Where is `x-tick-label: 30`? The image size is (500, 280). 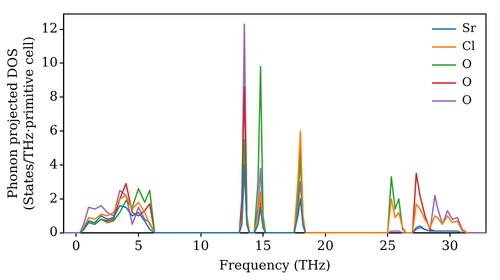 x-tick-label: 30 is located at coordinates (450, 246).